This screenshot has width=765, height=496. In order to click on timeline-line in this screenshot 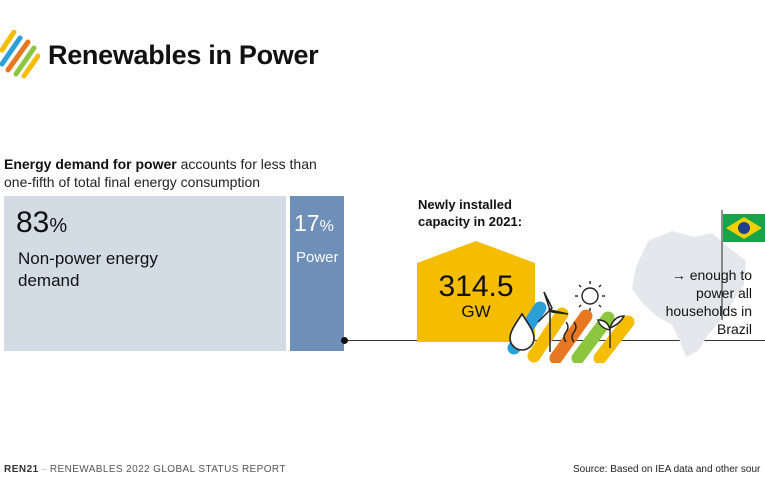, I will do `click(554, 340)`.